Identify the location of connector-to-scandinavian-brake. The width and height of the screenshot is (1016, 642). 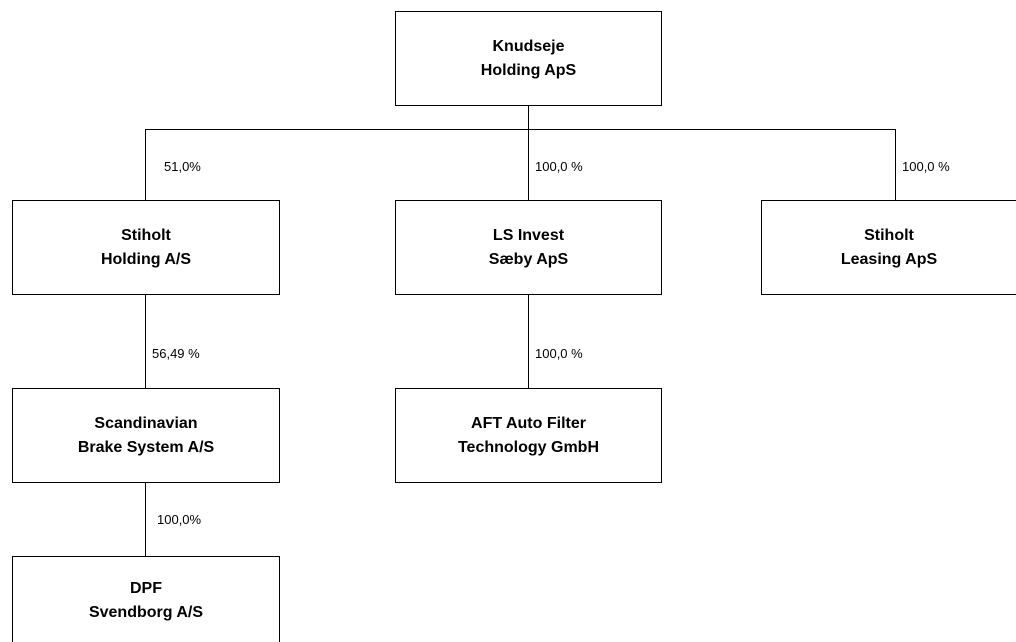
(145, 341).